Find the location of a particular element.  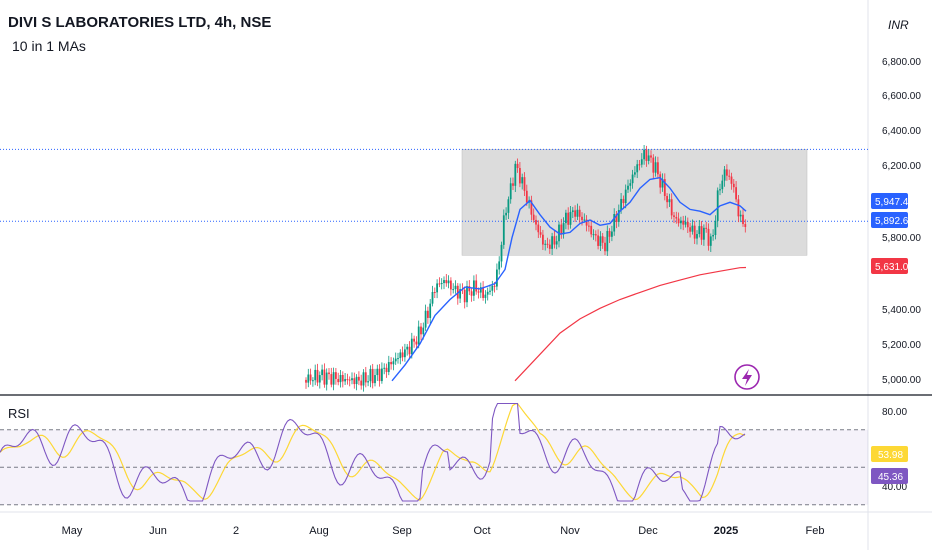

moving-average-fast is located at coordinates (569, 279).